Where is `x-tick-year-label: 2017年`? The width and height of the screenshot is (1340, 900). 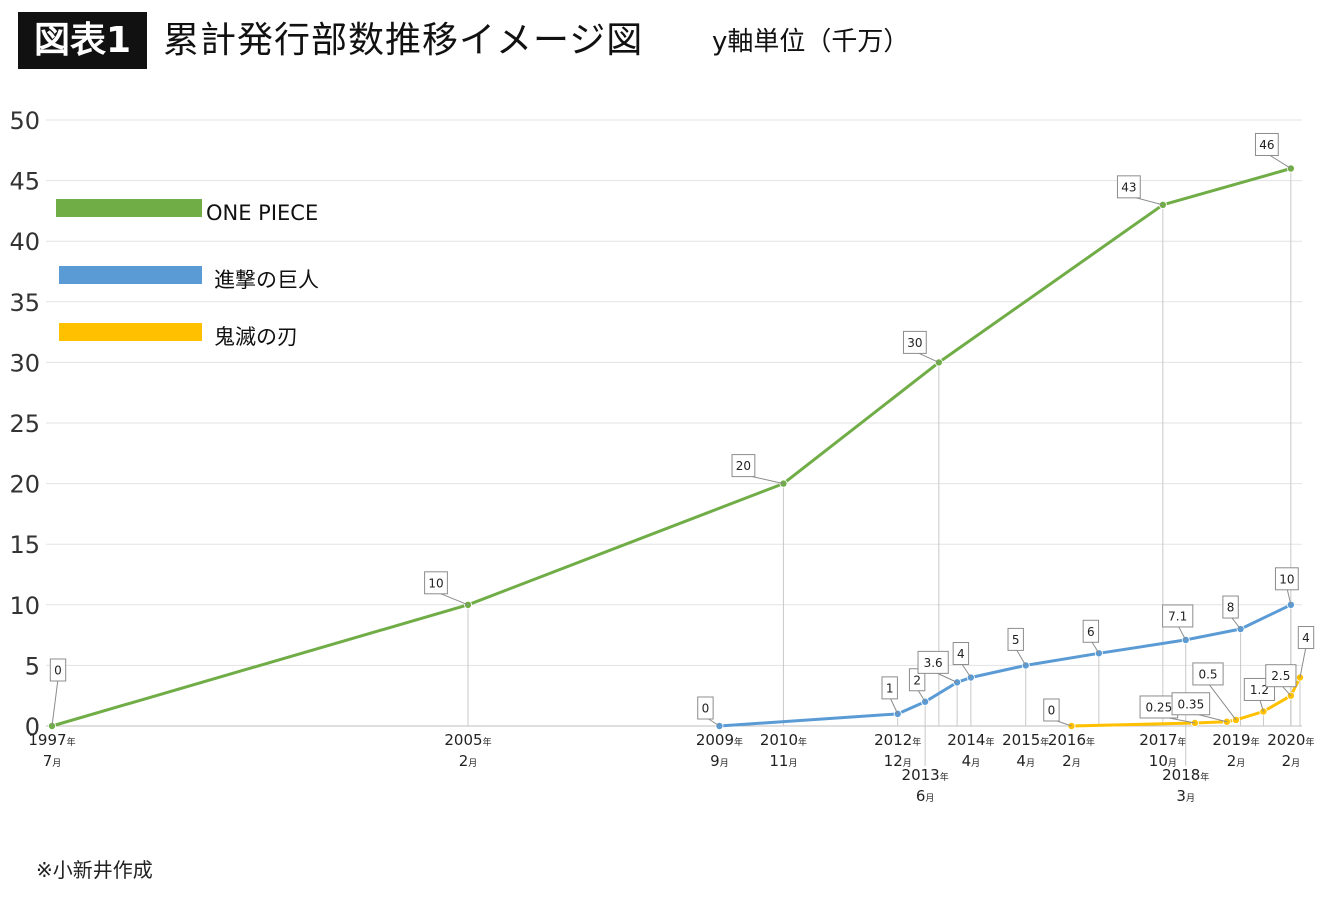
x-tick-year-label: 2017年 is located at coordinates (1162, 740).